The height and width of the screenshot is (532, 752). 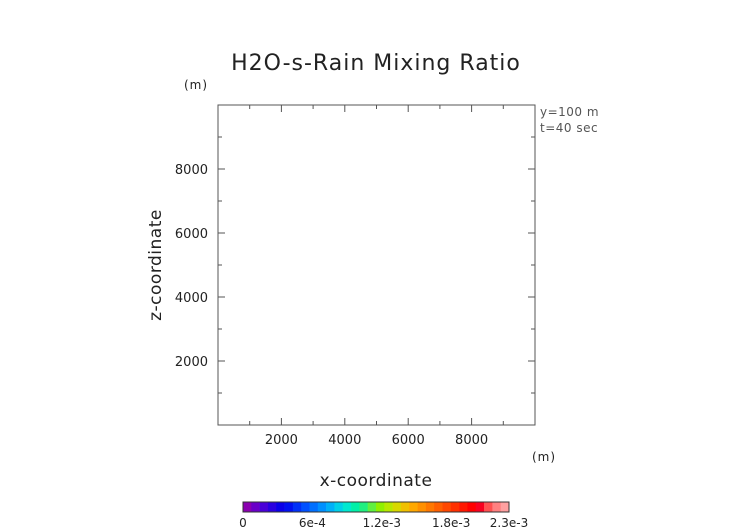 I want to click on annotation-y-position: y=100 m, so click(x=569, y=112).